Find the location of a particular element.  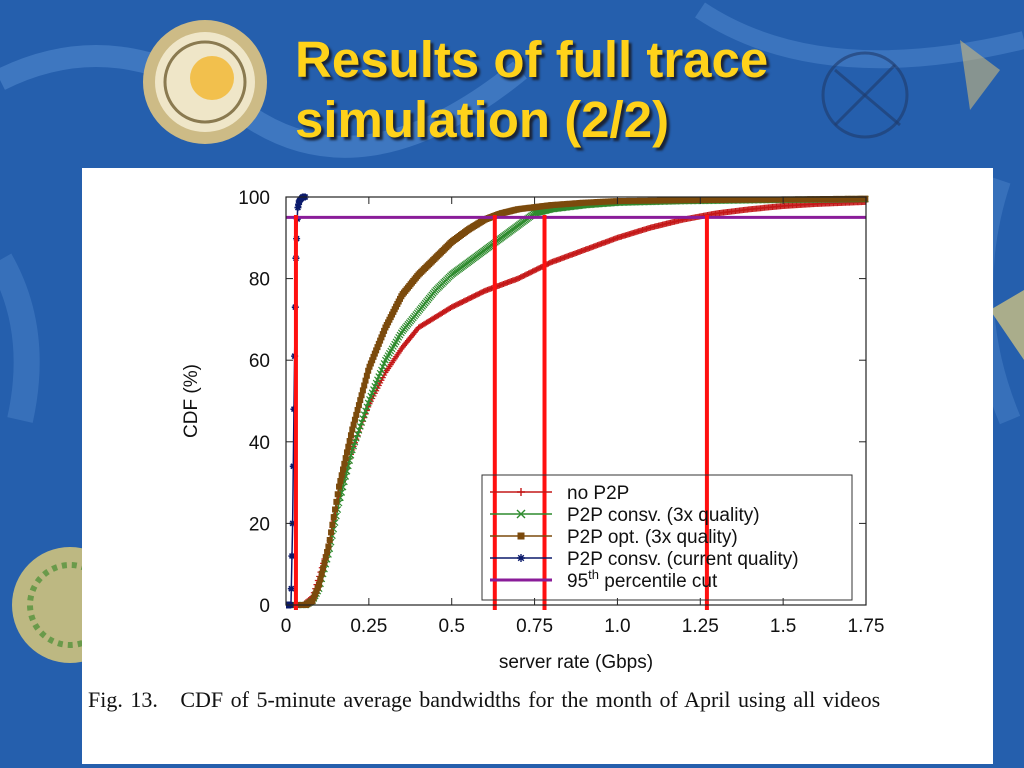

y-tick-label: 20 is located at coordinates (259, 524).